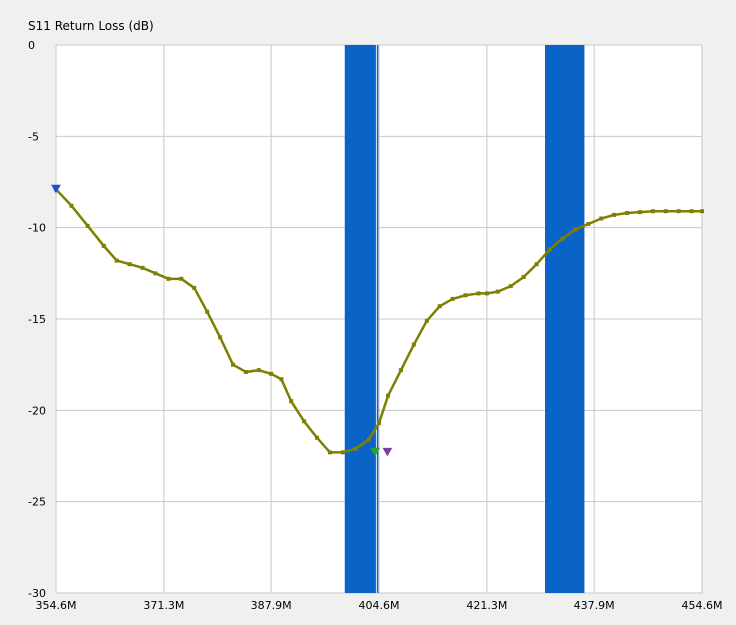 This screenshot has width=736, height=625. I want to click on x-tick-label: 454.6M, so click(702, 605).